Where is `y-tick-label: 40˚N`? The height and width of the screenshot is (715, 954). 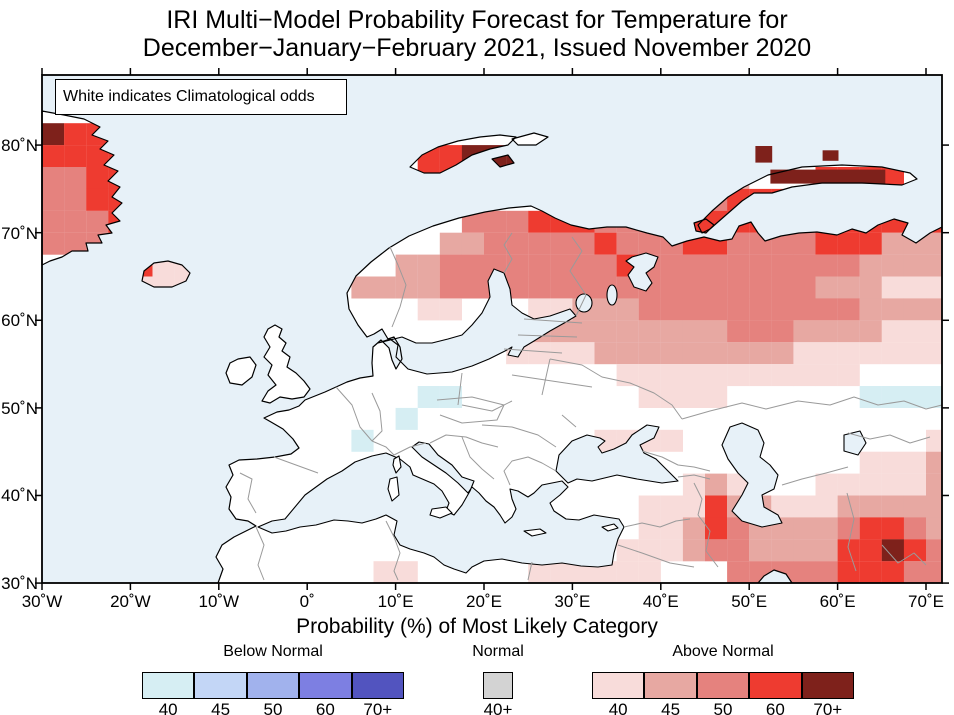
y-tick-label: 40˚N is located at coordinates (19, 496).